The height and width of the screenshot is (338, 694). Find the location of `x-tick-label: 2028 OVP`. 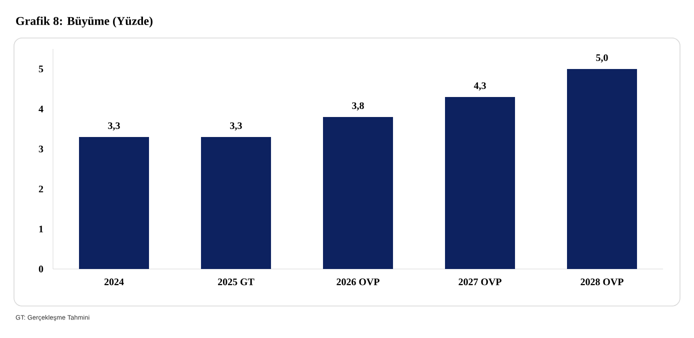

x-tick-label: 2028 OVP is located at coordinates (602, 282).